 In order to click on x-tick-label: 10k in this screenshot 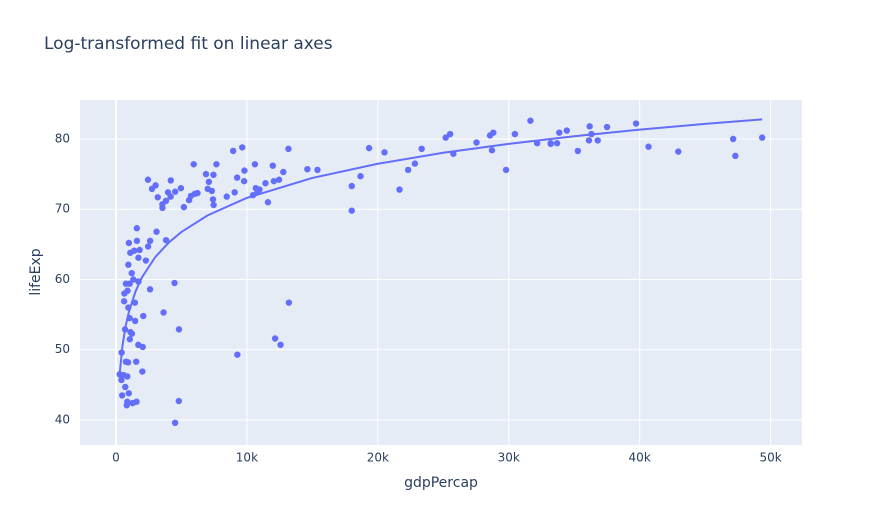, I will do `click(247, 458)`.